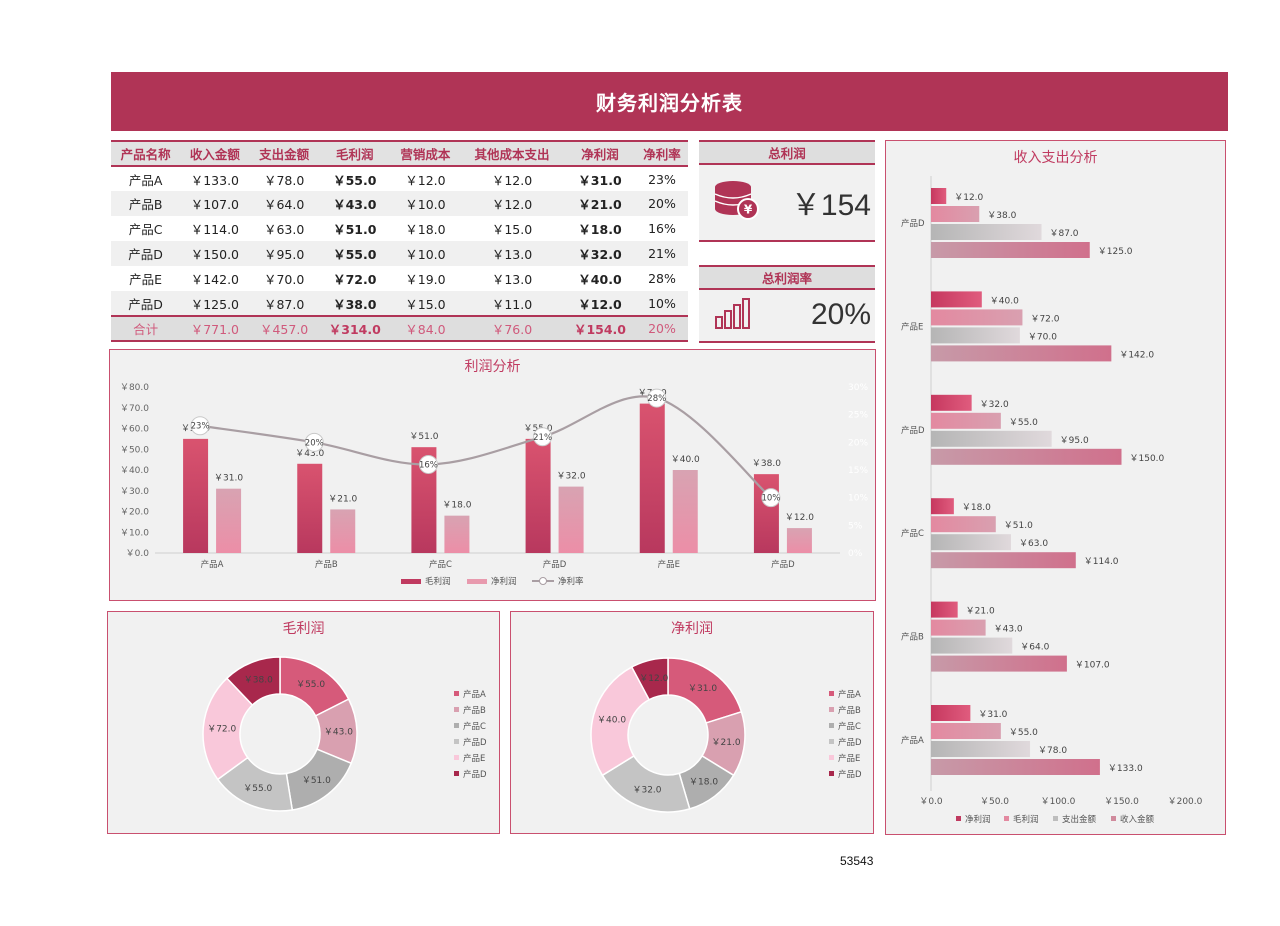 This screenshot has width=1280, height=926. What do you see at coordinates (600, 279) in the screenshot?
I see `table-cell: ￥40.0` at bounding box center [600, 279].